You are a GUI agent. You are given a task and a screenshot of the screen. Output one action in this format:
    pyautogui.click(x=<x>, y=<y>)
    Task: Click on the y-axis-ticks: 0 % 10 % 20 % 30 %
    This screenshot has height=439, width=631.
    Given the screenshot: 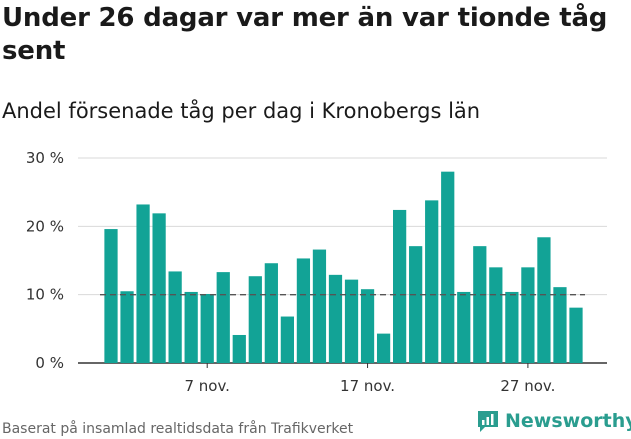 What is the action you would take?
    pyautogui.click(x=45, y=260)
    